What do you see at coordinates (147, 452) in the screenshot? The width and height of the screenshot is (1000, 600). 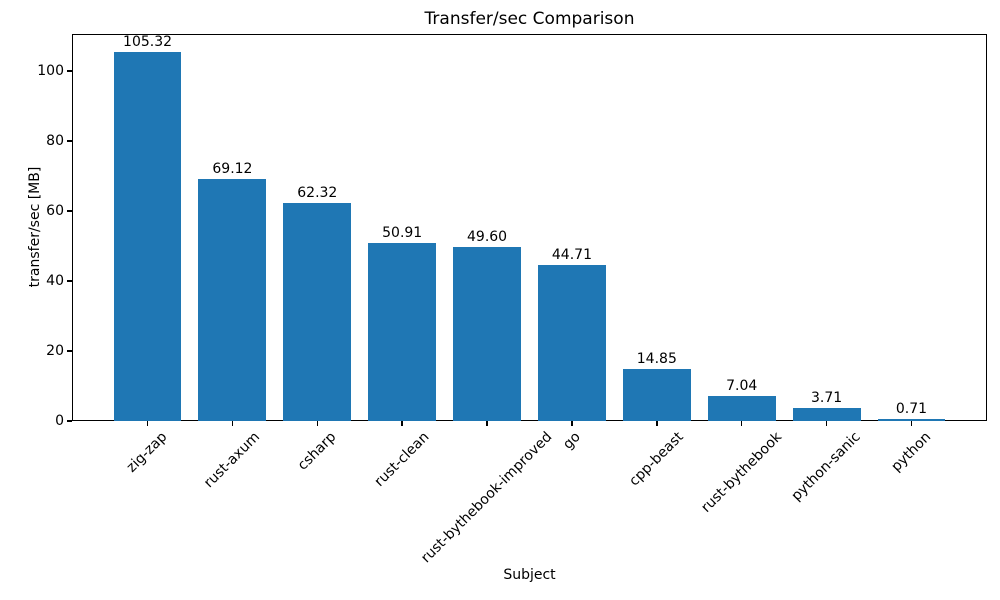 I see `x-tick-label: zig-zap` at bounding box center [147, 452].